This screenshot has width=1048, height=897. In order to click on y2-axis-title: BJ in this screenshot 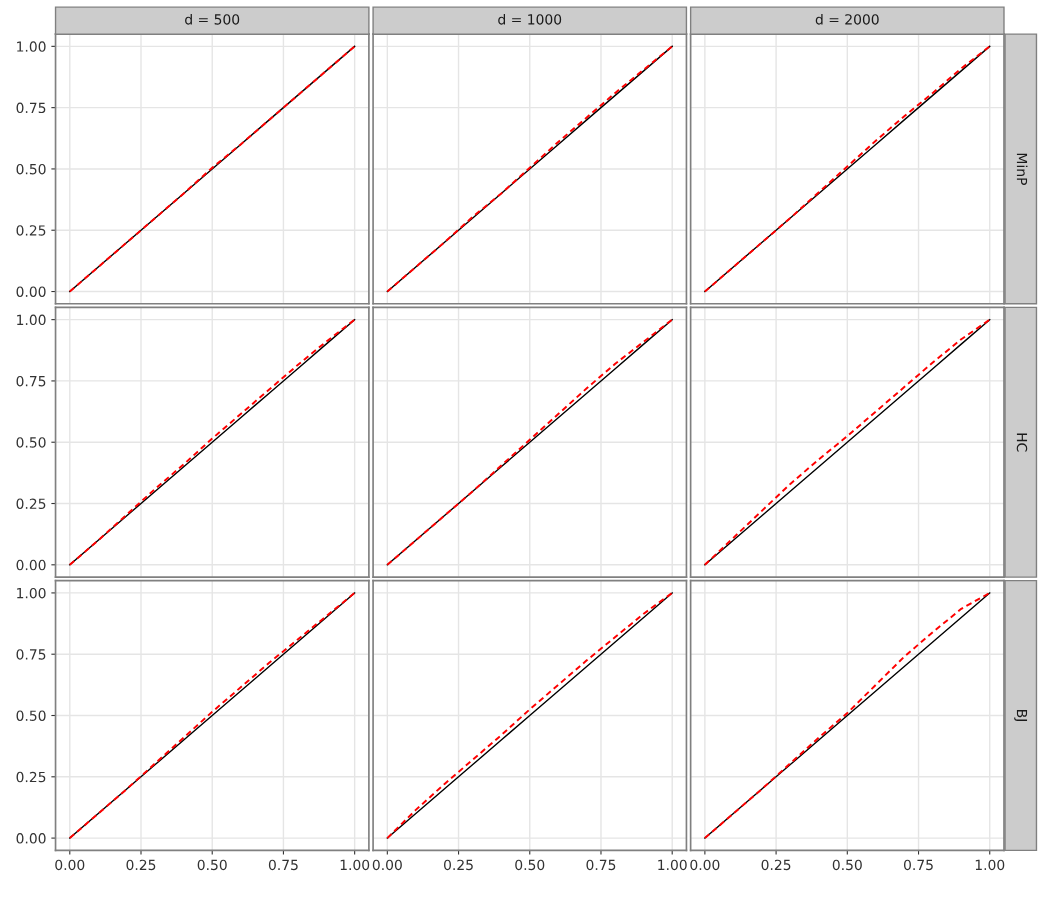, I will do `click(1021, 715)`.